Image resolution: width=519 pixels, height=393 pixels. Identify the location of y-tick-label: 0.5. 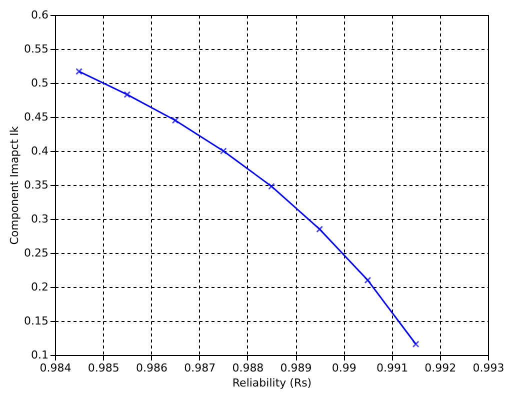
(39, 83).